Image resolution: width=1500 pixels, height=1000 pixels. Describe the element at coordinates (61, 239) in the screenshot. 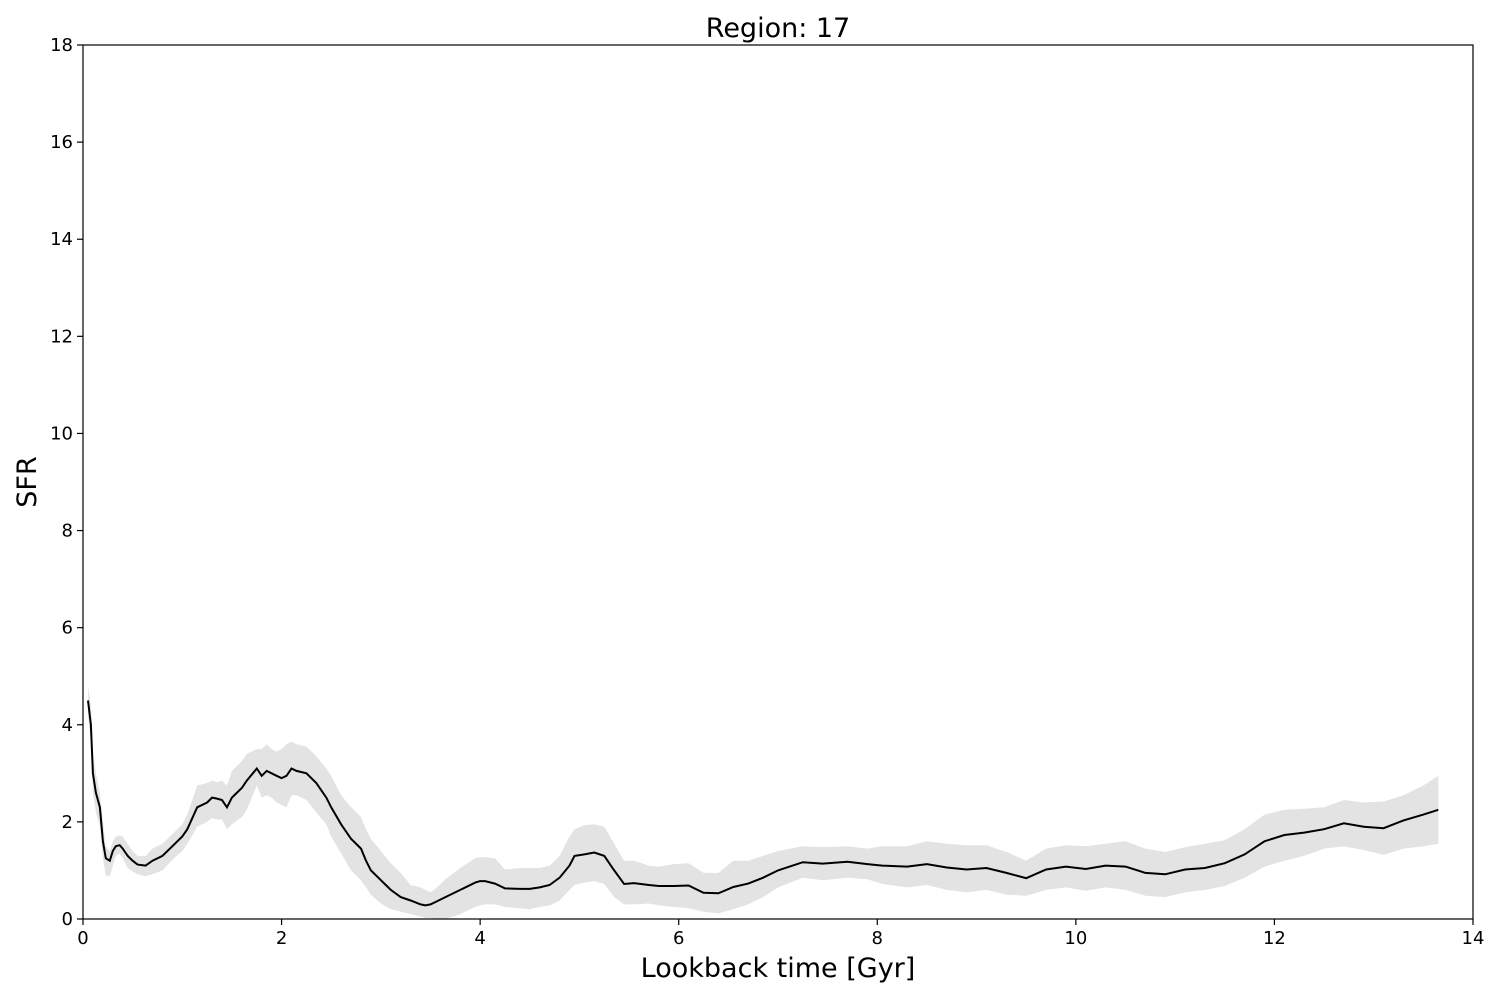

I see `y-tick-label: 14` at that location.